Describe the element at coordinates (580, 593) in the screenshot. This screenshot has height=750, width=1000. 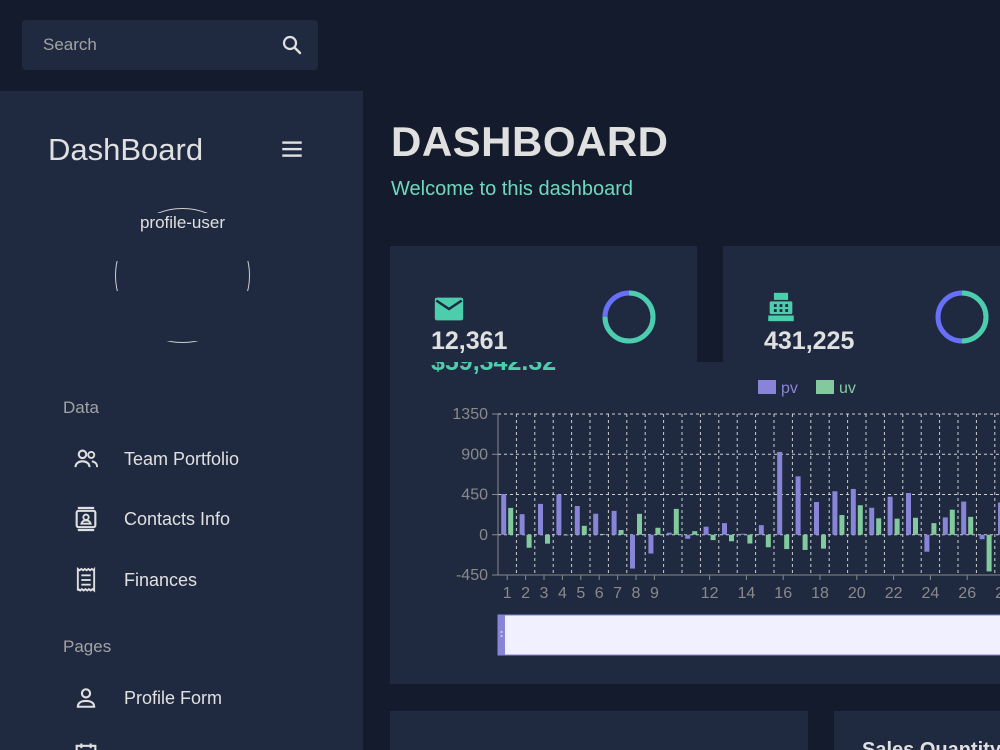
I see `x-tick-label: 5` at that location.